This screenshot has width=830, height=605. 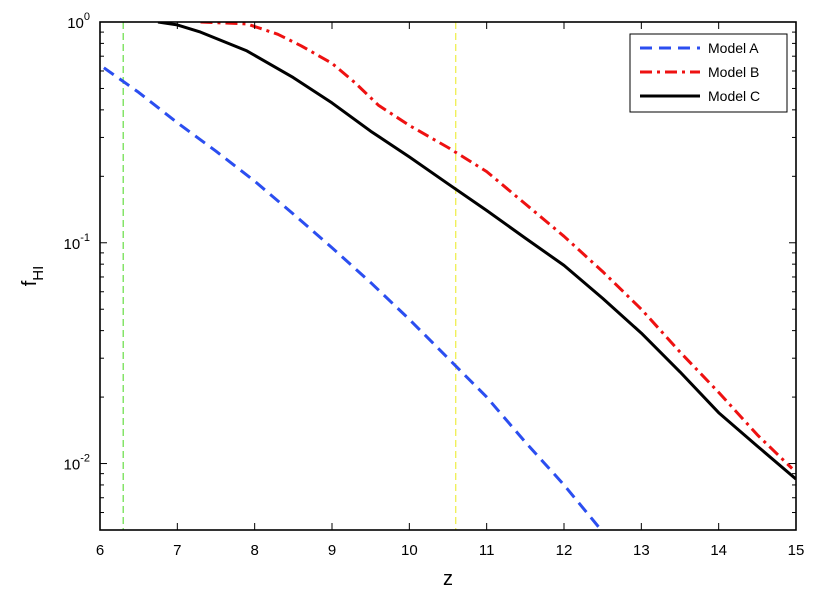 What do you see at coordinates (734, 96) in the screenshot?
I see `legend-label: Model C` at bounding box center [734, 96].